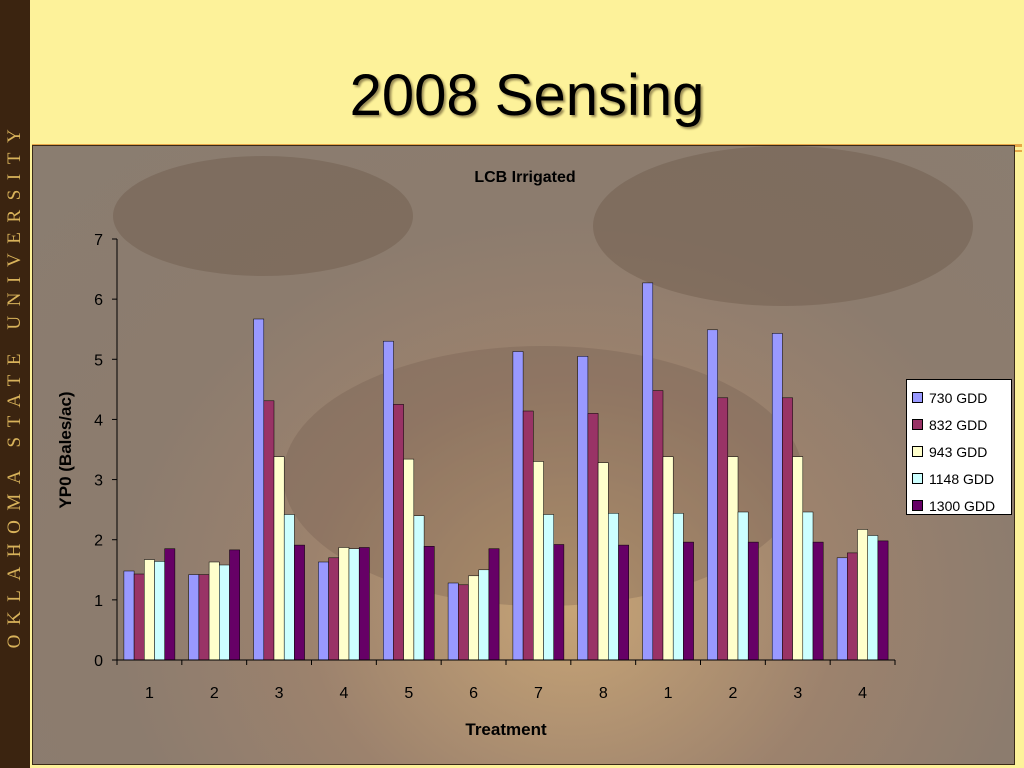 Image resolution: width=1024 pixels, height=768 pixels. What do you see at coordinates (473, 693) in the screenshot?
I see `x-tick-label: 6` at bounding box center [473, 693].